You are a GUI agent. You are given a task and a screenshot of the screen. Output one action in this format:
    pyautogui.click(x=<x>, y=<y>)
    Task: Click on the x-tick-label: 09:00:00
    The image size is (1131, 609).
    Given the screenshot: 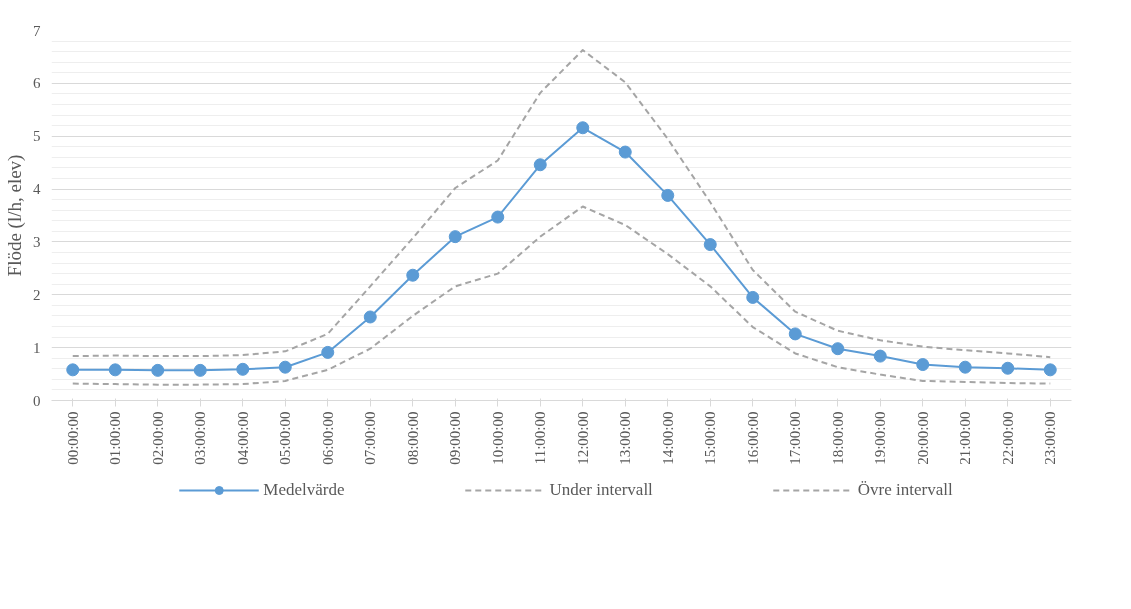 What is the action you would take?
    pyautogui.click(x=455, y=438)
    